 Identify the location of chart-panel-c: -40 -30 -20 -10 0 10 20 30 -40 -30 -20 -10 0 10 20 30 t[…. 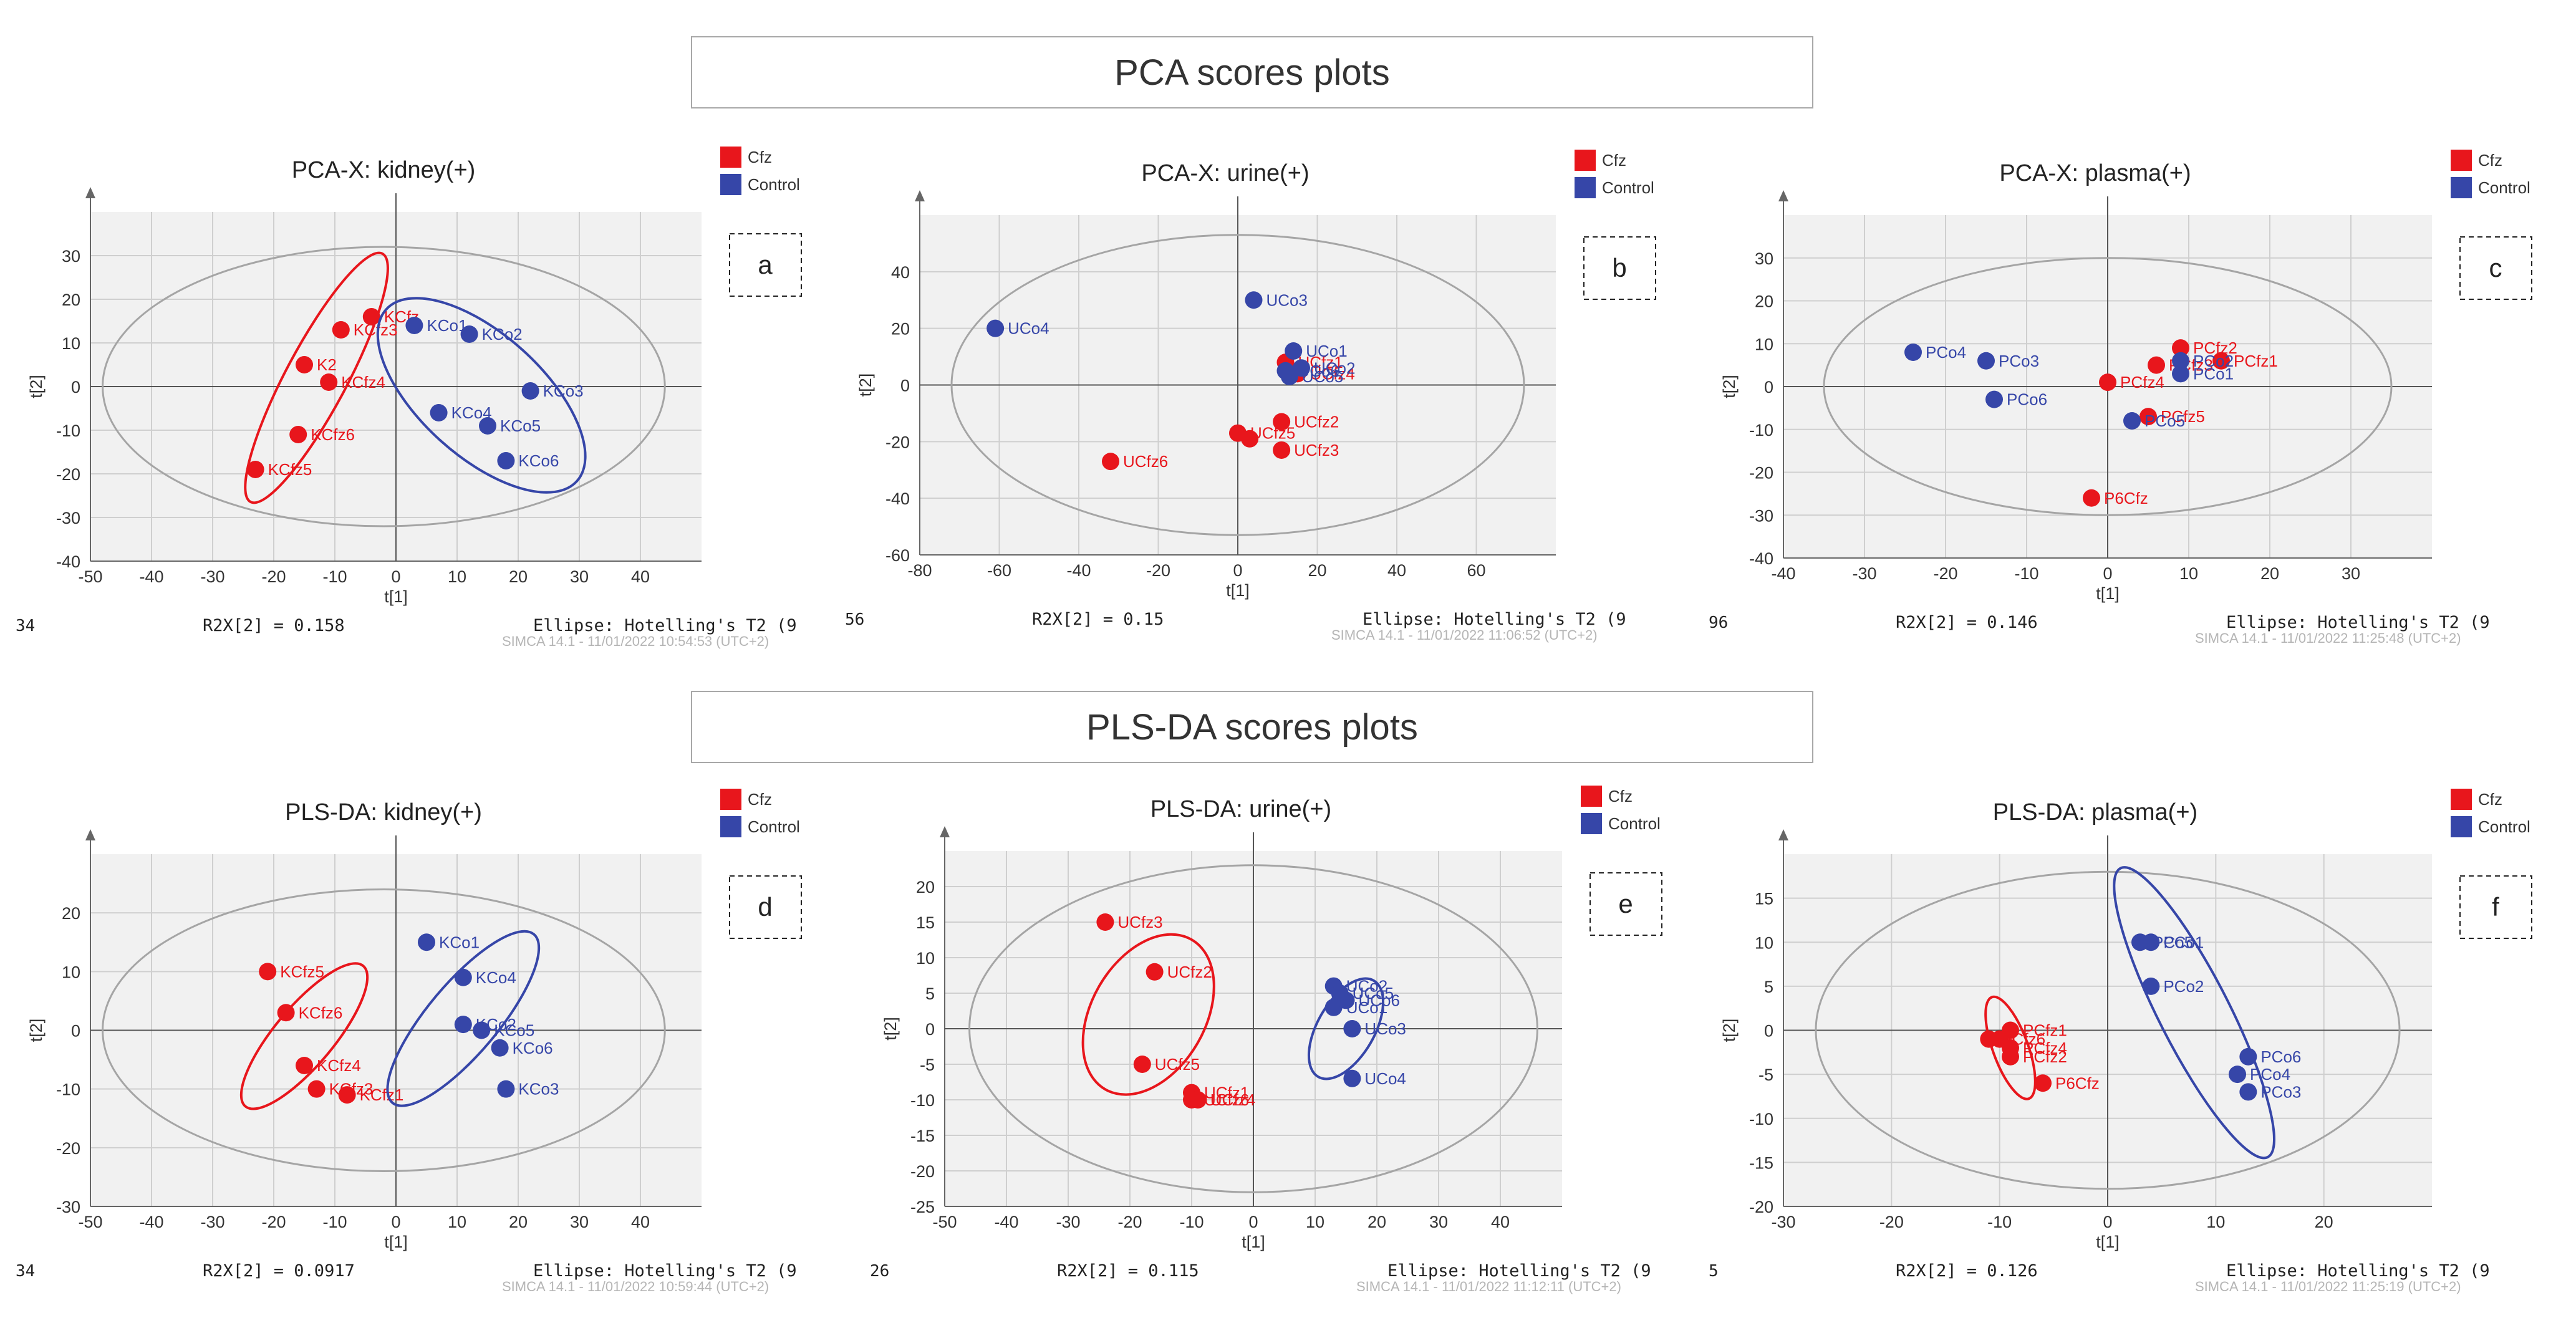
(2120, 398).